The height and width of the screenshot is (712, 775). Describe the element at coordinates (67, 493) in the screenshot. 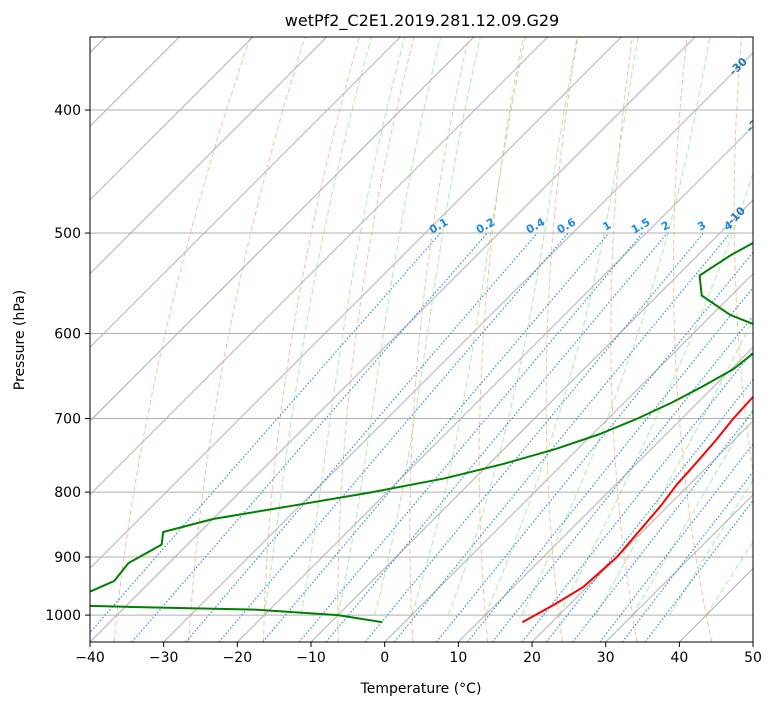

I see `y-tick-label: 800` at that location.